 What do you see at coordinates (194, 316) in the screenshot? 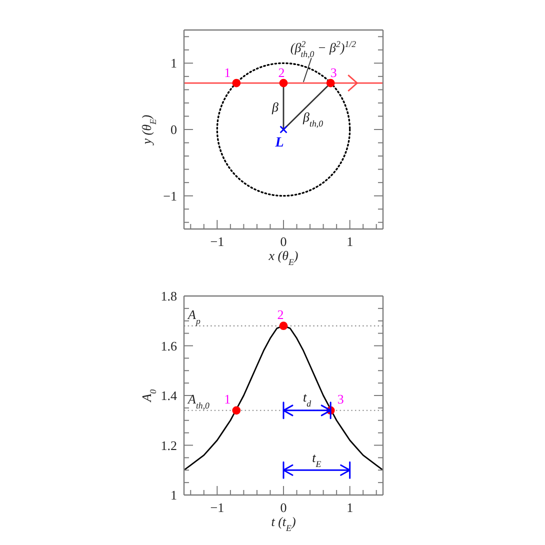
I see `ref-line-label: A$_{p}$` at bounding box center [194, 316].